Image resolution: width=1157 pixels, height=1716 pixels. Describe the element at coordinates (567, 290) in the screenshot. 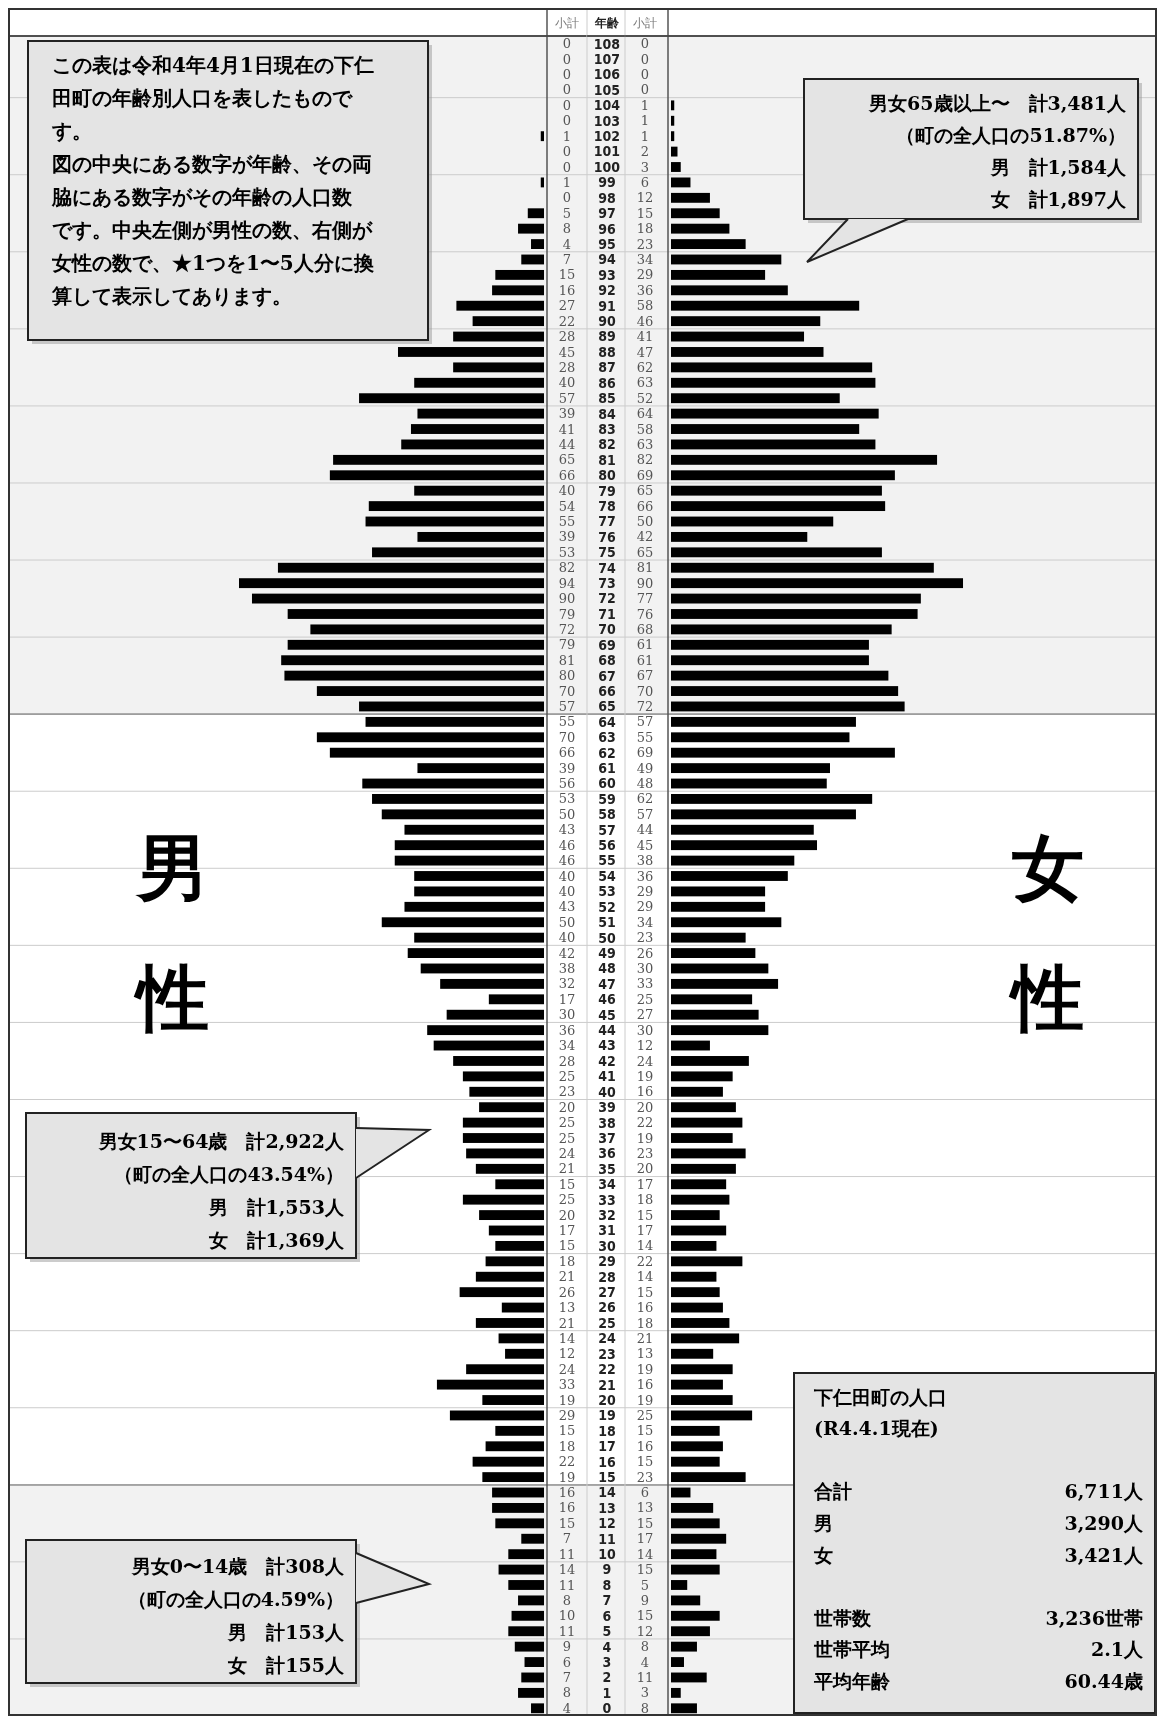

I see `data-label: 16` at that location.